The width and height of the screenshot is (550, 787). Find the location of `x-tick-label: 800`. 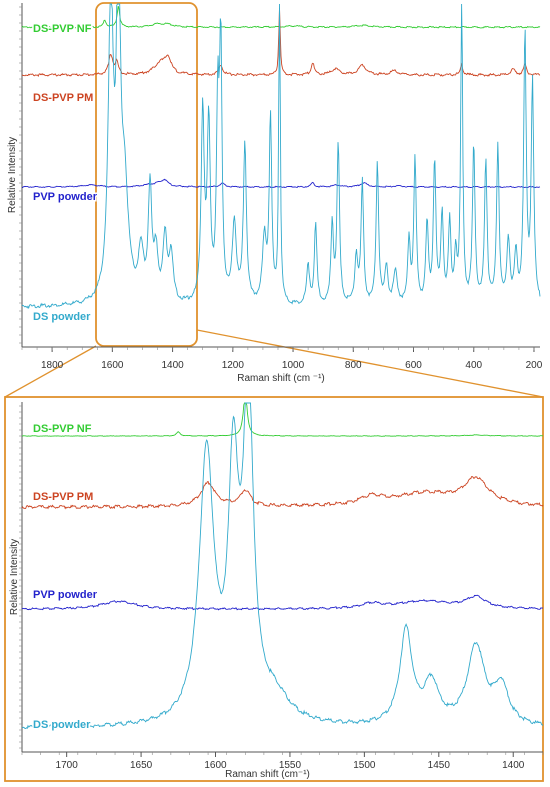

x-tick-label: 800 is located at coordinates (353, 365).